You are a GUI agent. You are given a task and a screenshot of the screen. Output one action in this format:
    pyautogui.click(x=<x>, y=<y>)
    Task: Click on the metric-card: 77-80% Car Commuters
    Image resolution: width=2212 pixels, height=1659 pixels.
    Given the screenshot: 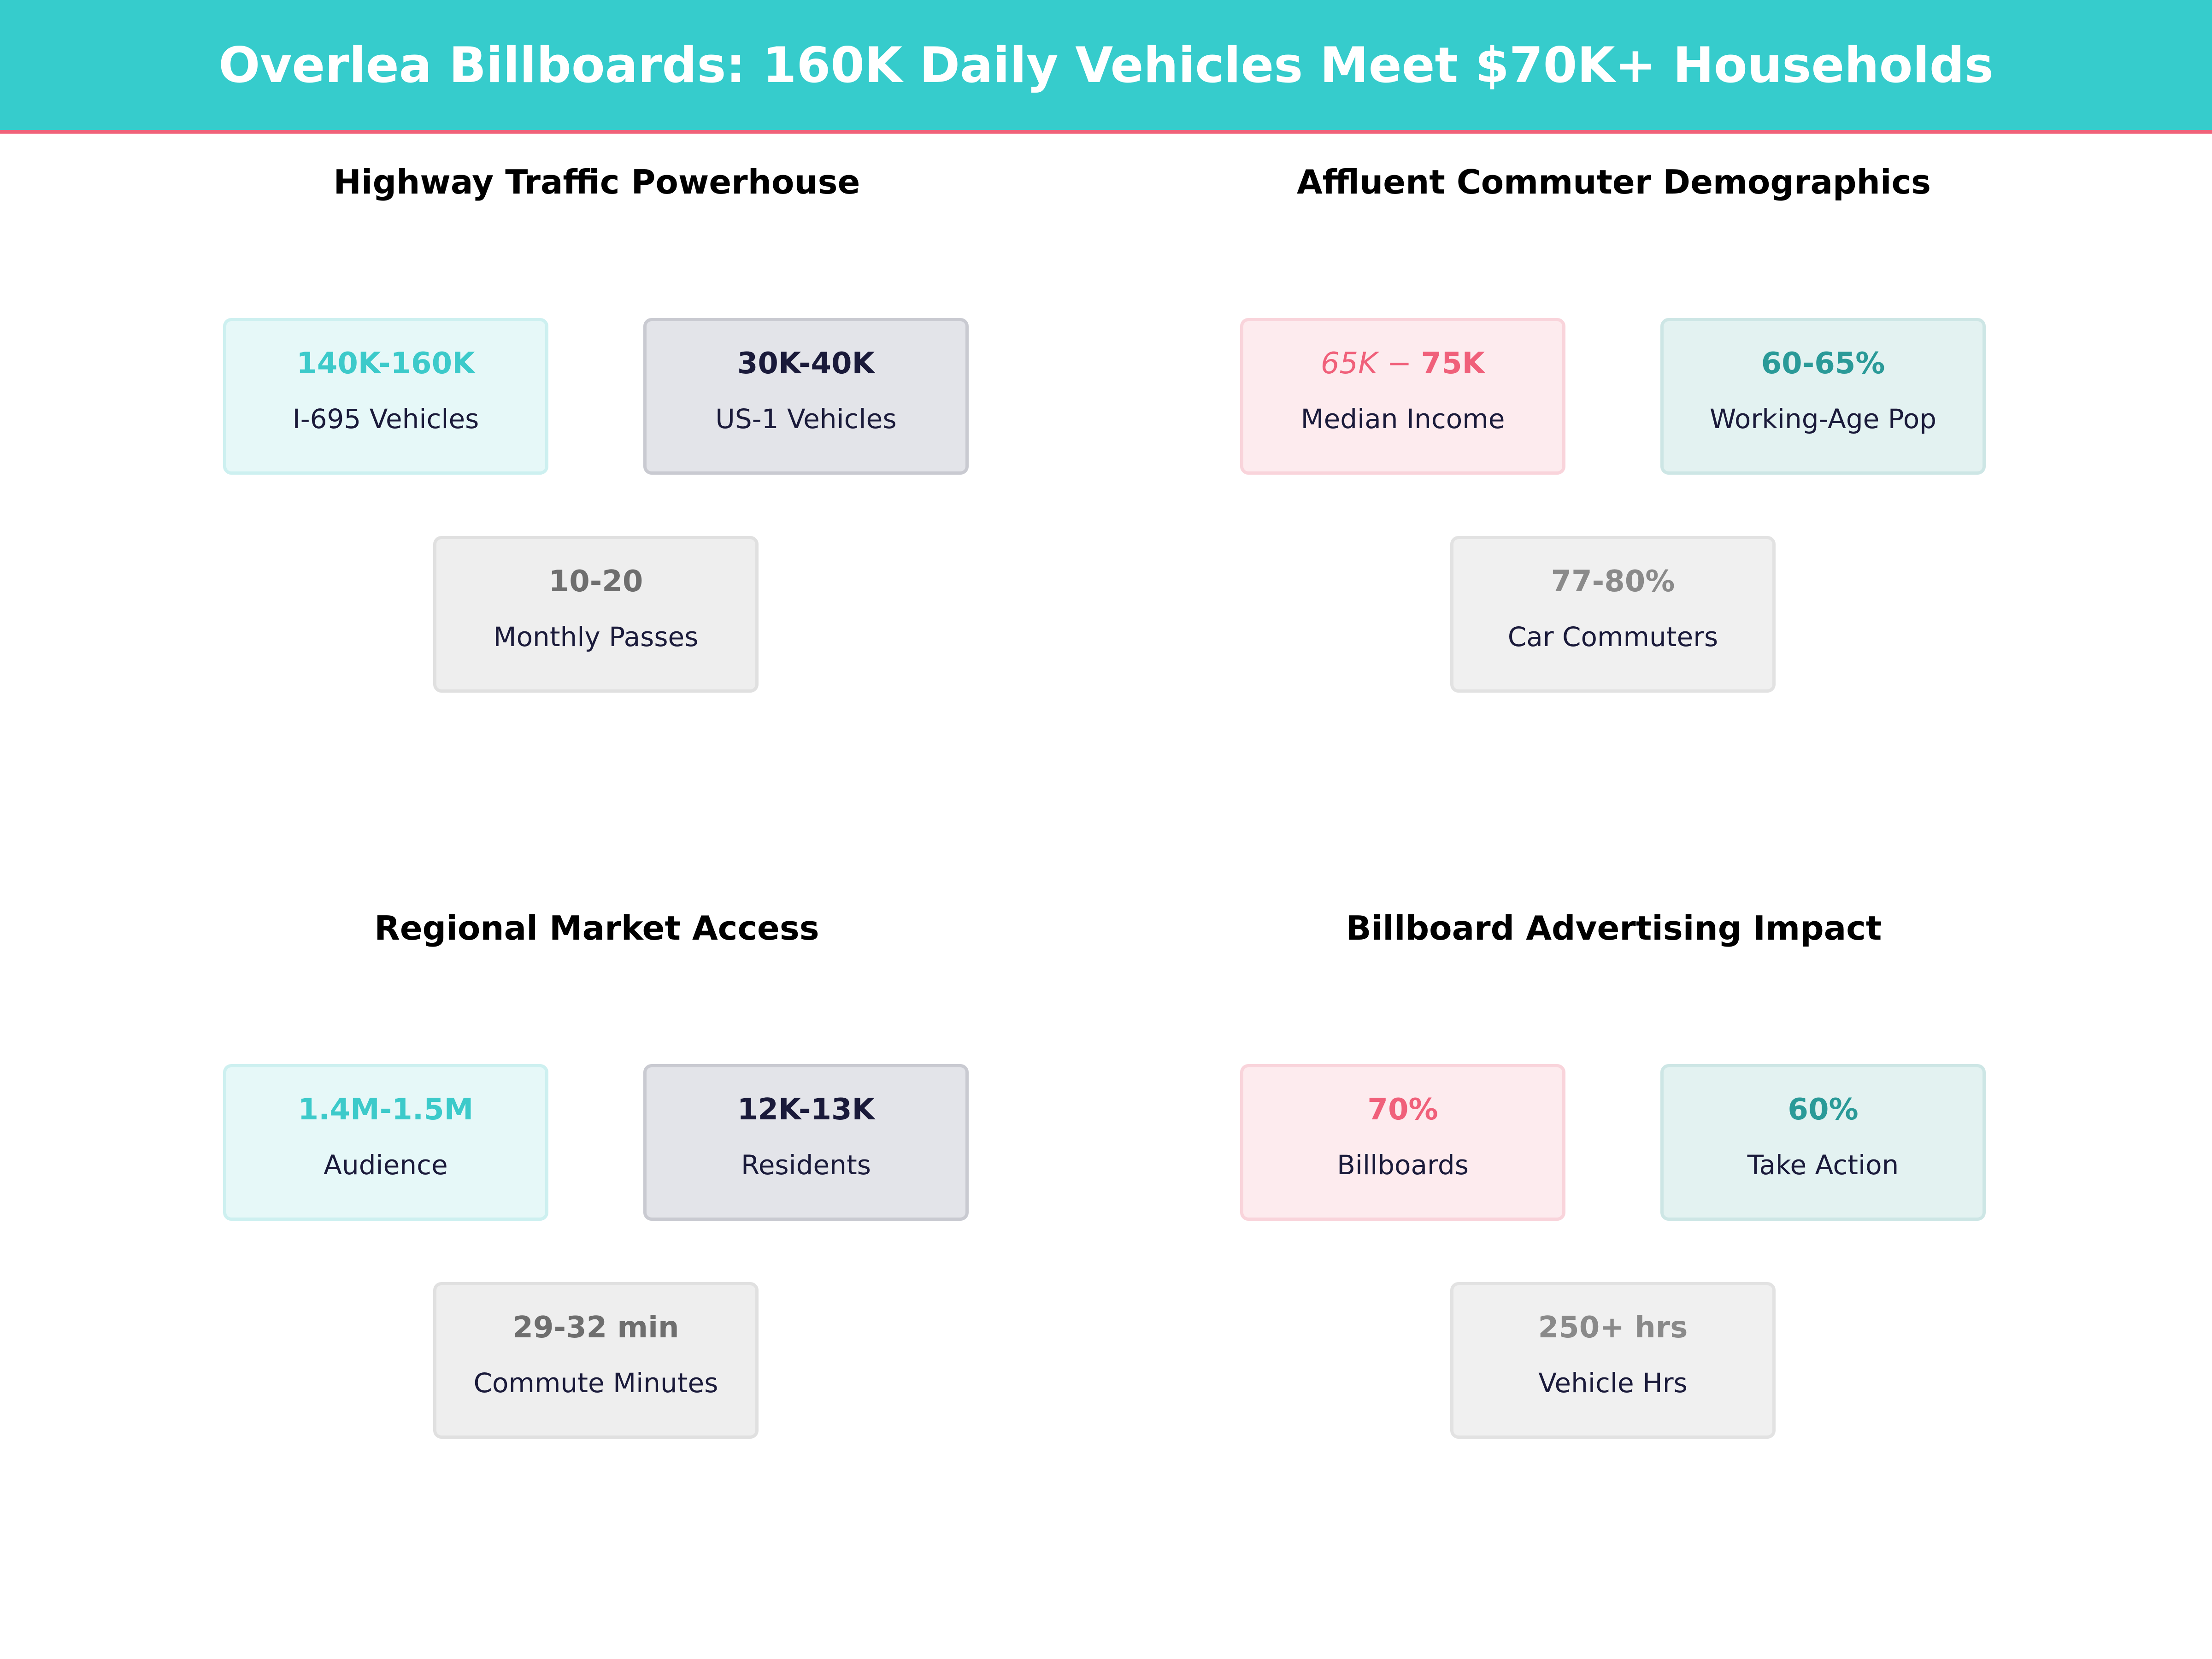 What is the action you would take?
    pyautogui.click(x=1613, y=614)
    